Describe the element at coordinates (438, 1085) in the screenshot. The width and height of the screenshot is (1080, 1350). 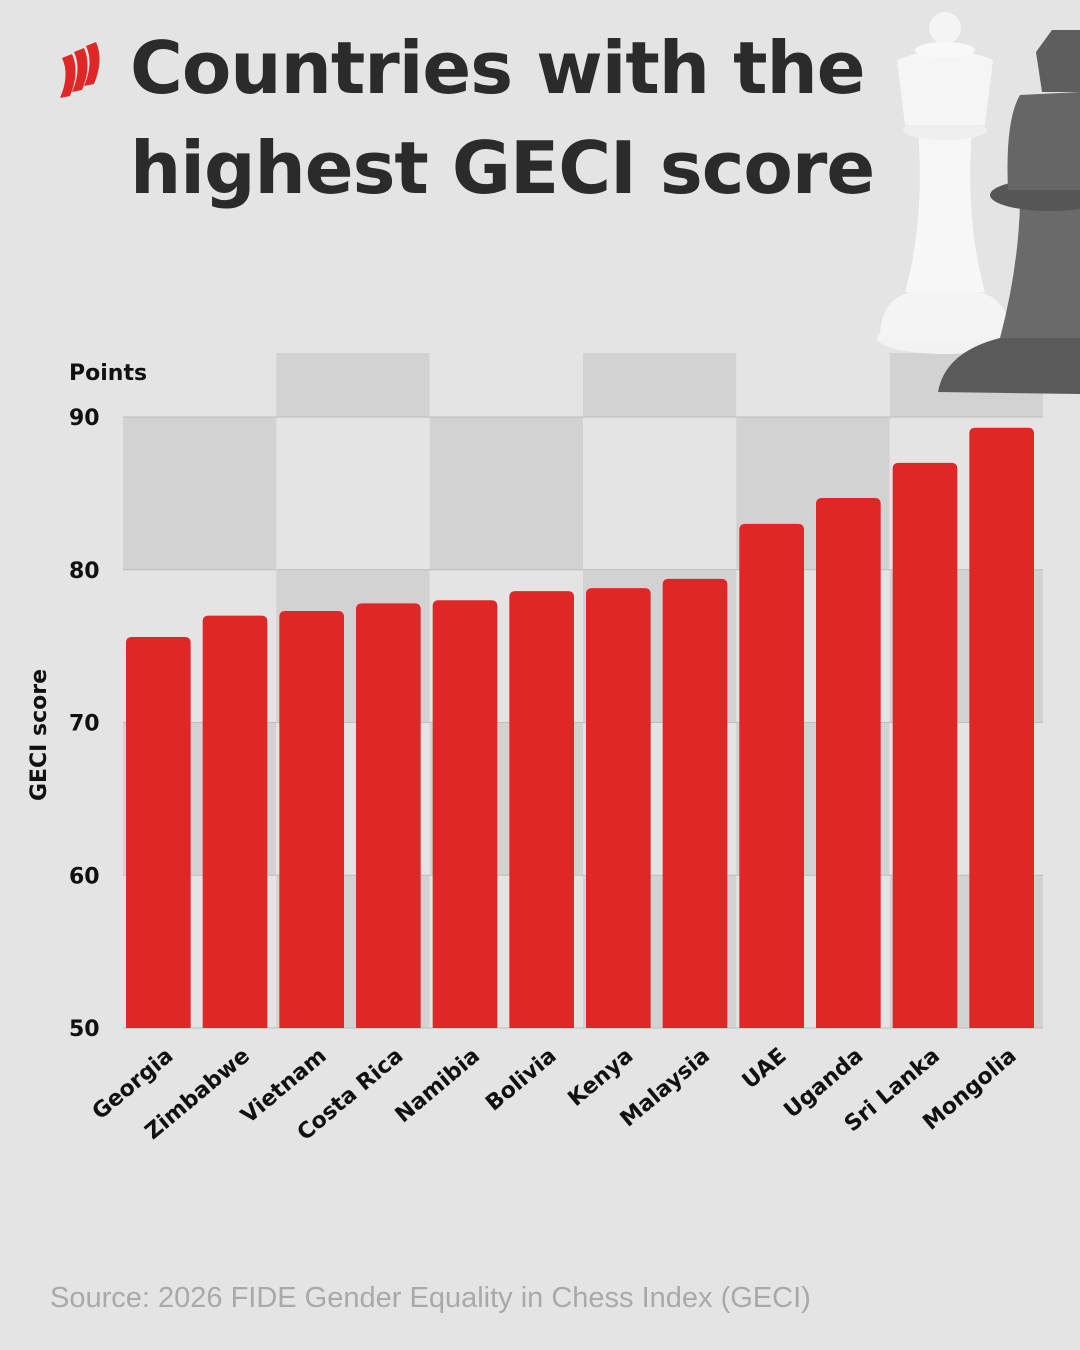
I see `x-category-label: Namibia` at that location.